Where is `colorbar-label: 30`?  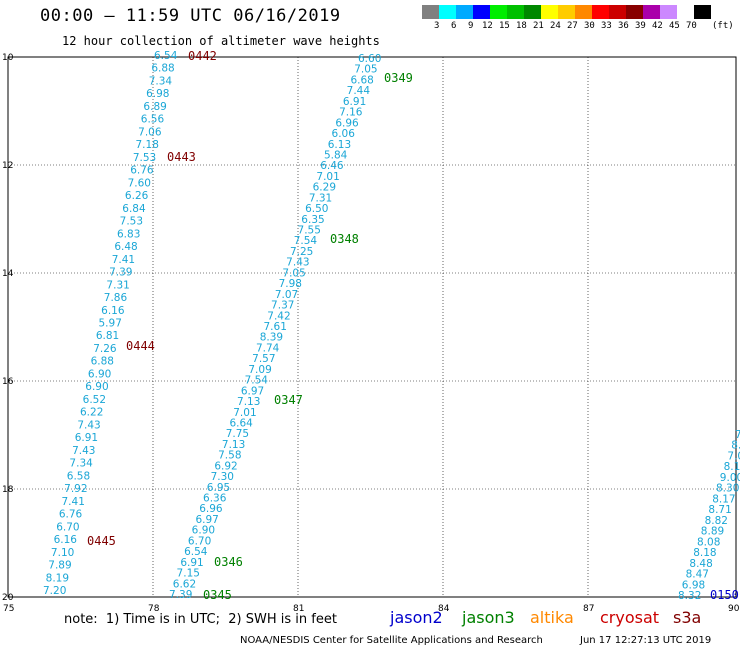 colorbar-label: 30 is located at coordinates (589, 26).